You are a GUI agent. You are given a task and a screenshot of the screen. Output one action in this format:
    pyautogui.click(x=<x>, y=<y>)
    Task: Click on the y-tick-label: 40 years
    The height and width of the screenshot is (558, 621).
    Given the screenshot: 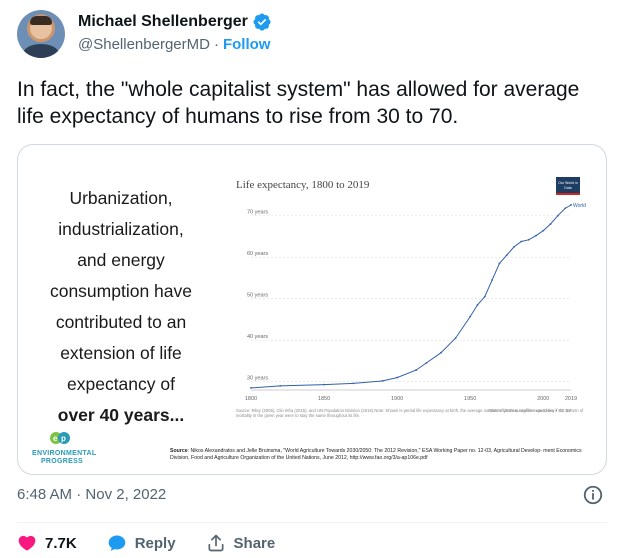 What is the action you would take?
    pyautogui.click(x=257, y=337)
    